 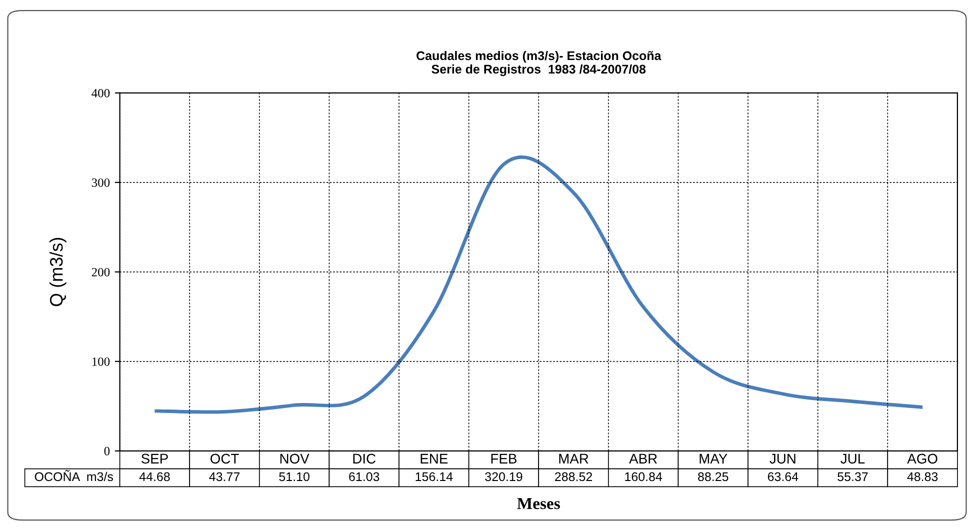 What do you see at coordinates (573, 459) in the screenshot?
I see `x-tick-label: MAR` at bounding box center [573, 459].